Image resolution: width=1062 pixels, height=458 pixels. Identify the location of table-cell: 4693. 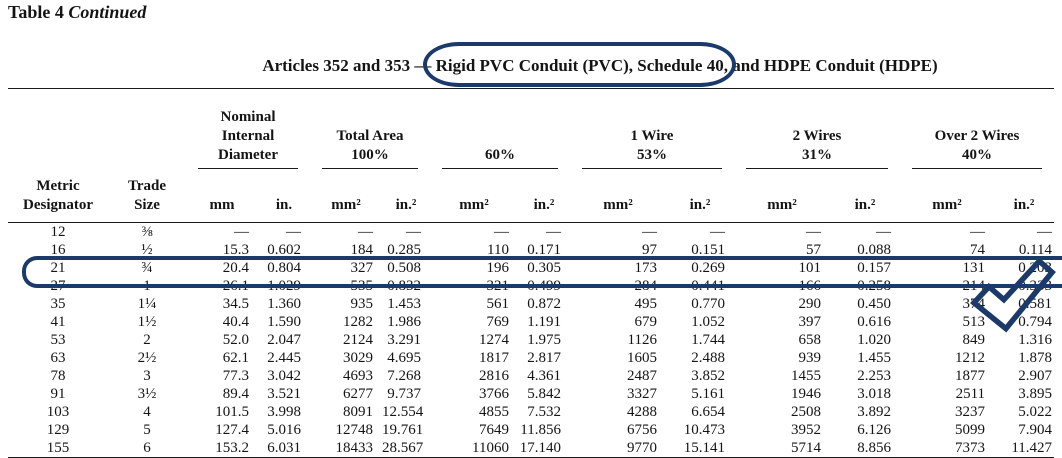
(358, 375).